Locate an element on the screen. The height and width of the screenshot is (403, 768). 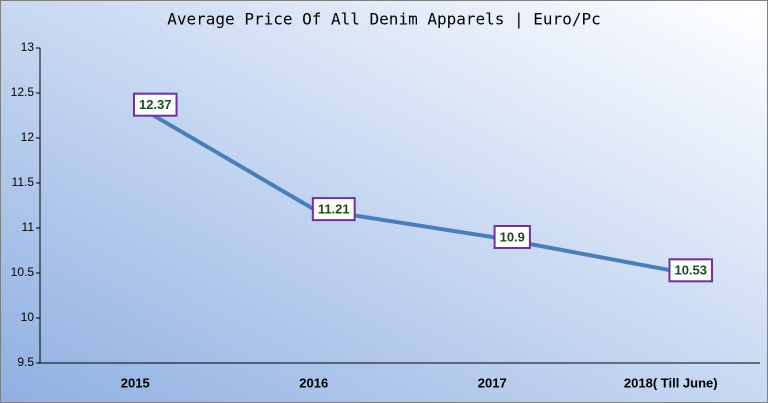
data-label: 11.21 is located at coordinates (334, 209).